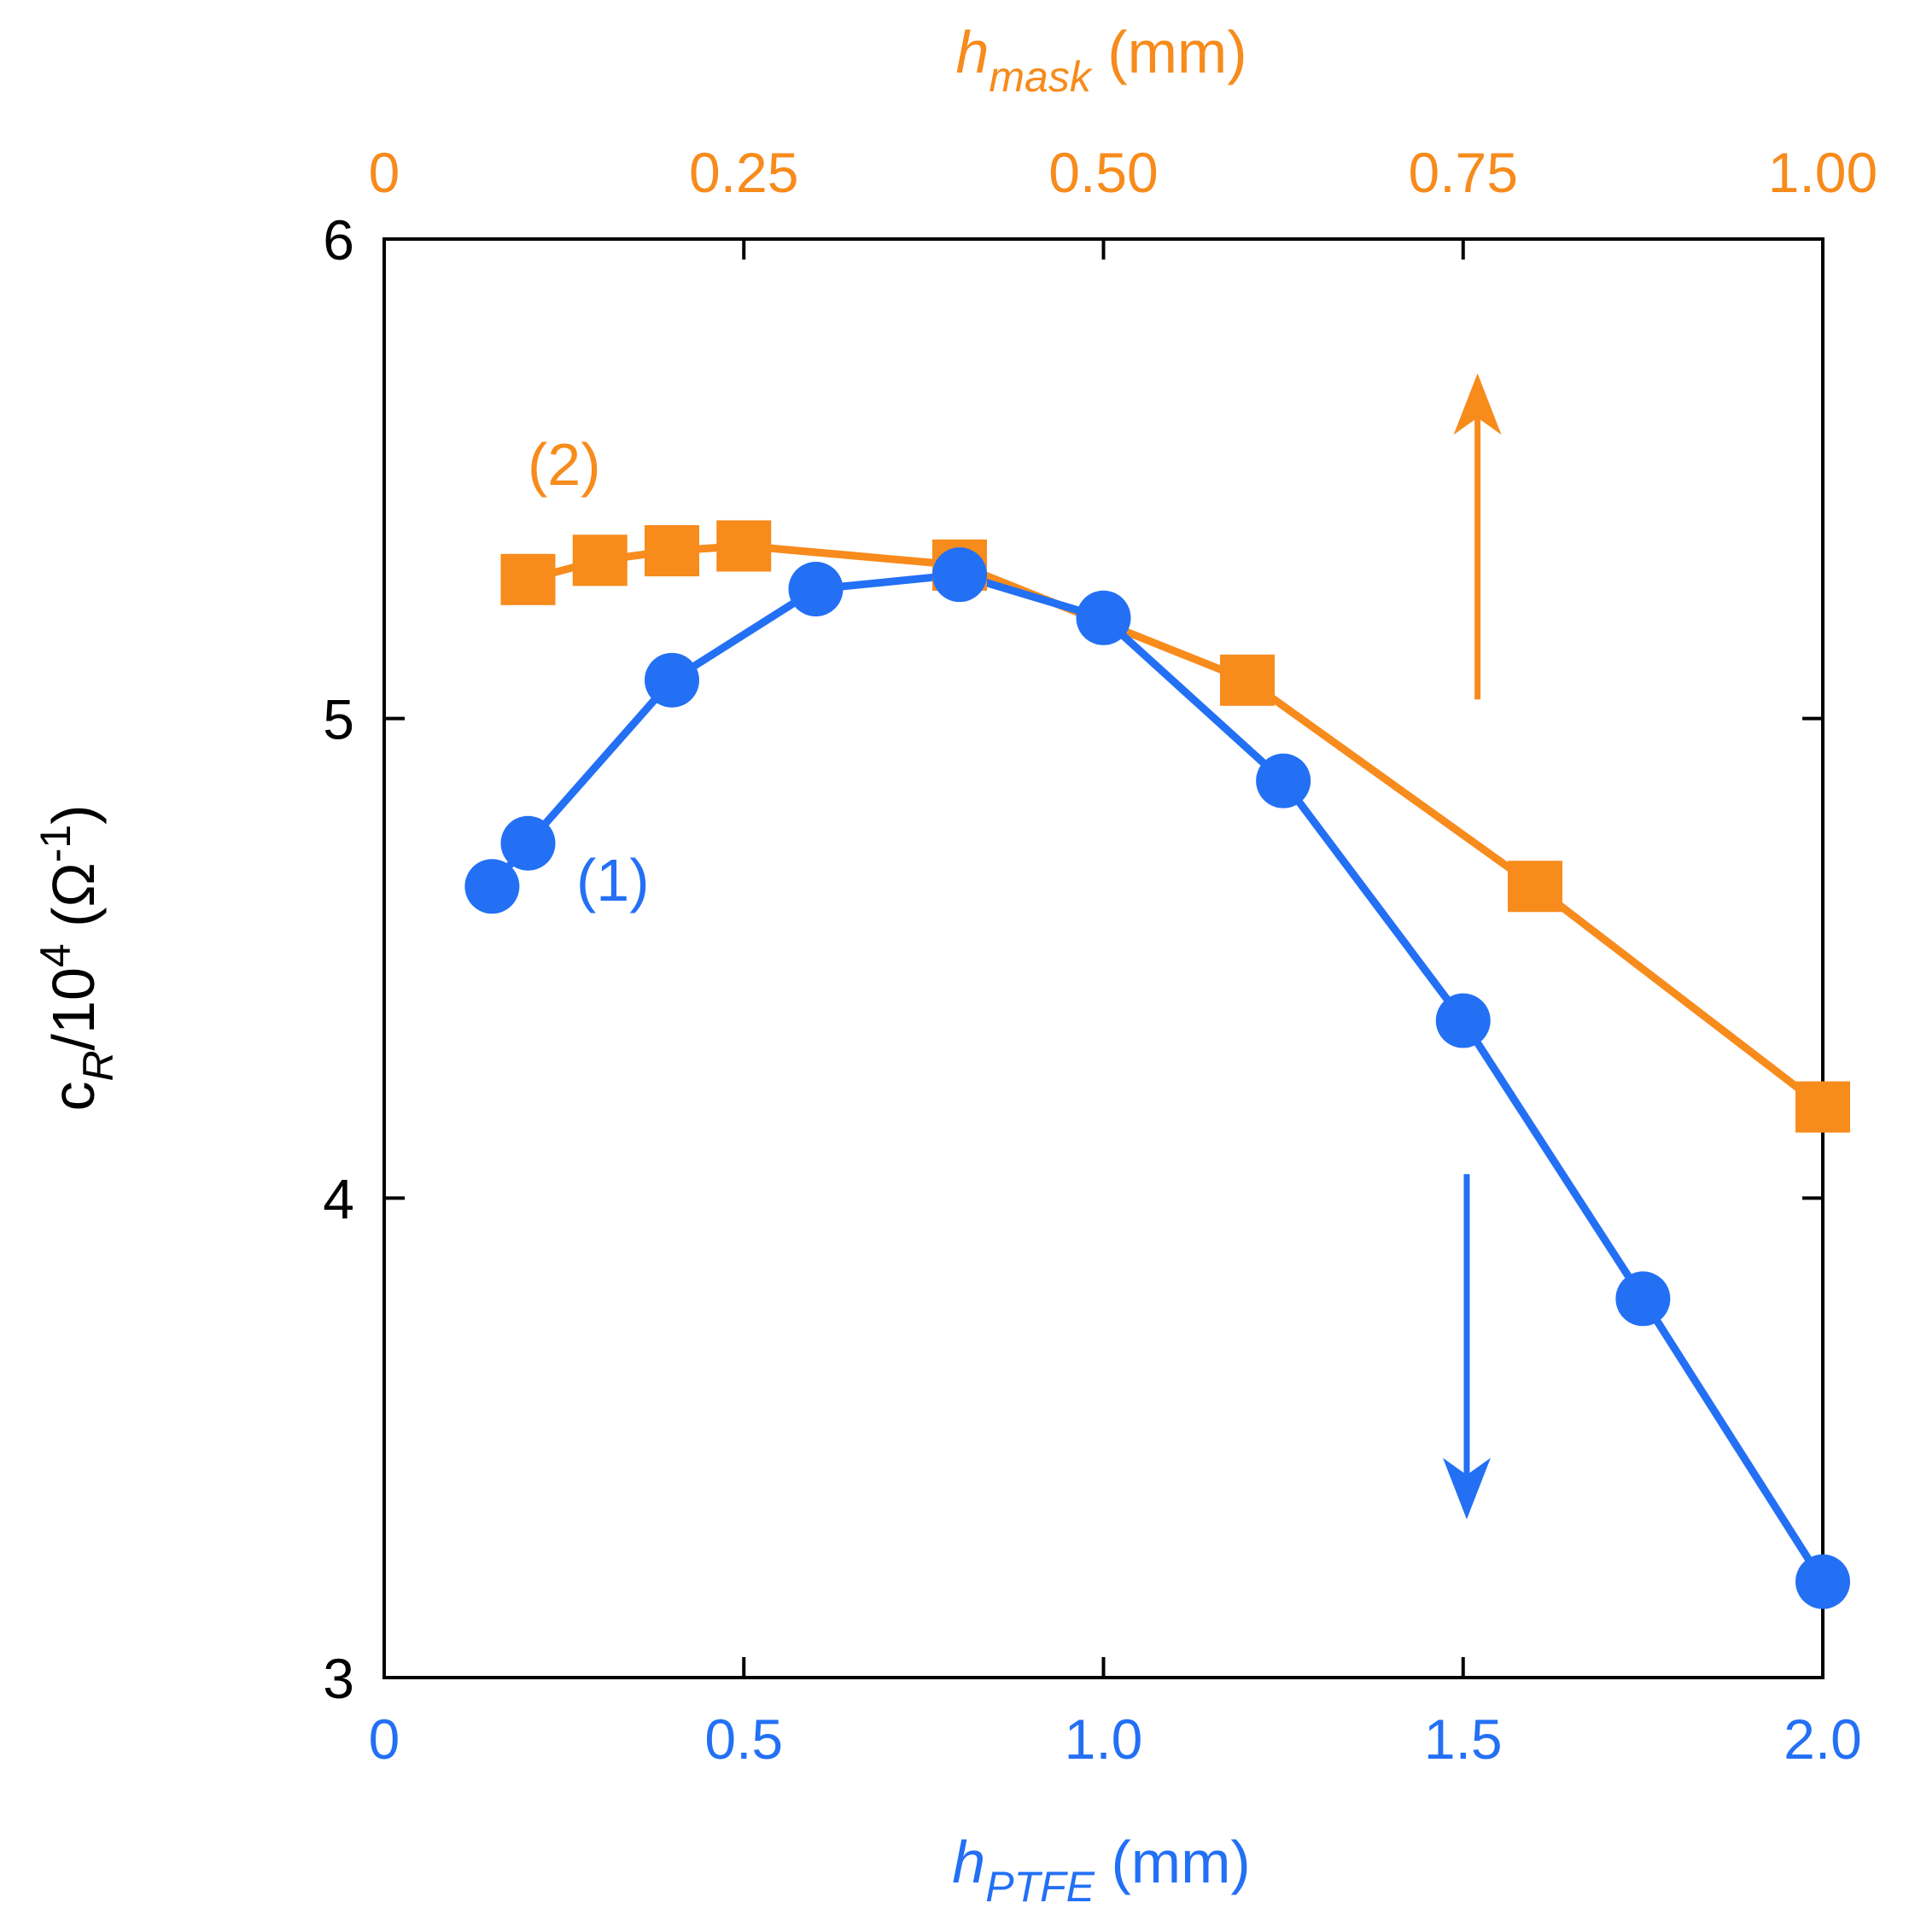 This screenshot has width=1915, height=1932. I want to click on x2-tick-label: 1.00, so click(1822, 172).